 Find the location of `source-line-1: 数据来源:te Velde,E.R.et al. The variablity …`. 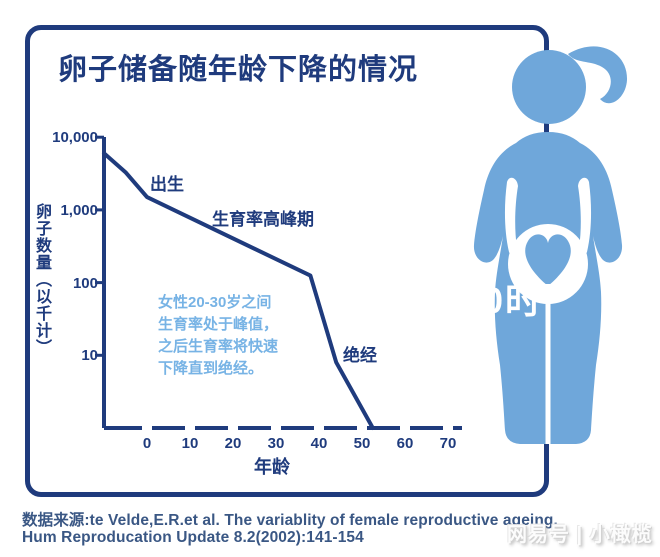

source-line-1: 数据来源:te Velde,E.R.et al. The variablity … is located at coordinates (290, 520).